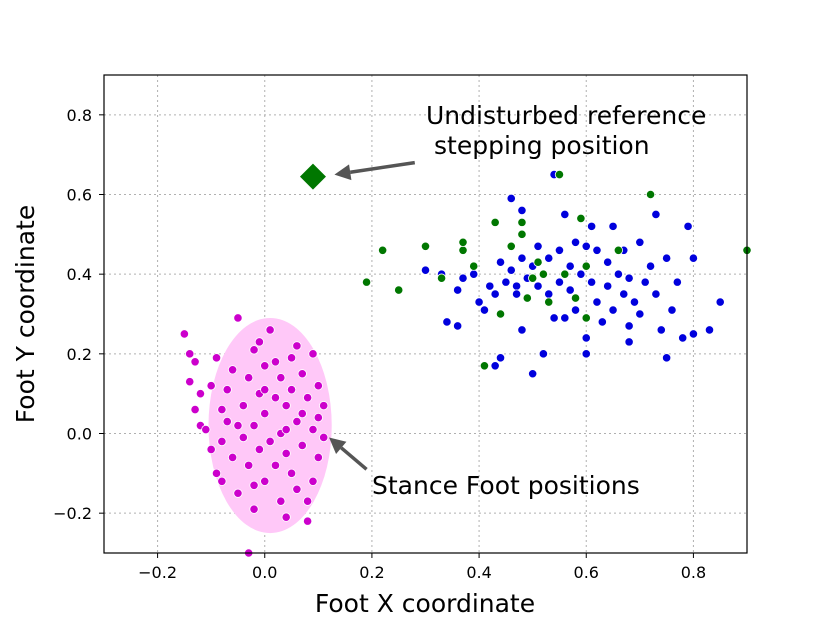 The width and height of the screenshot is (830, 623). What do you see at coordinates (79, 434) in the screenshot?
I see `y-tick-label-1: 0.0` at bounding box center [79, 434].